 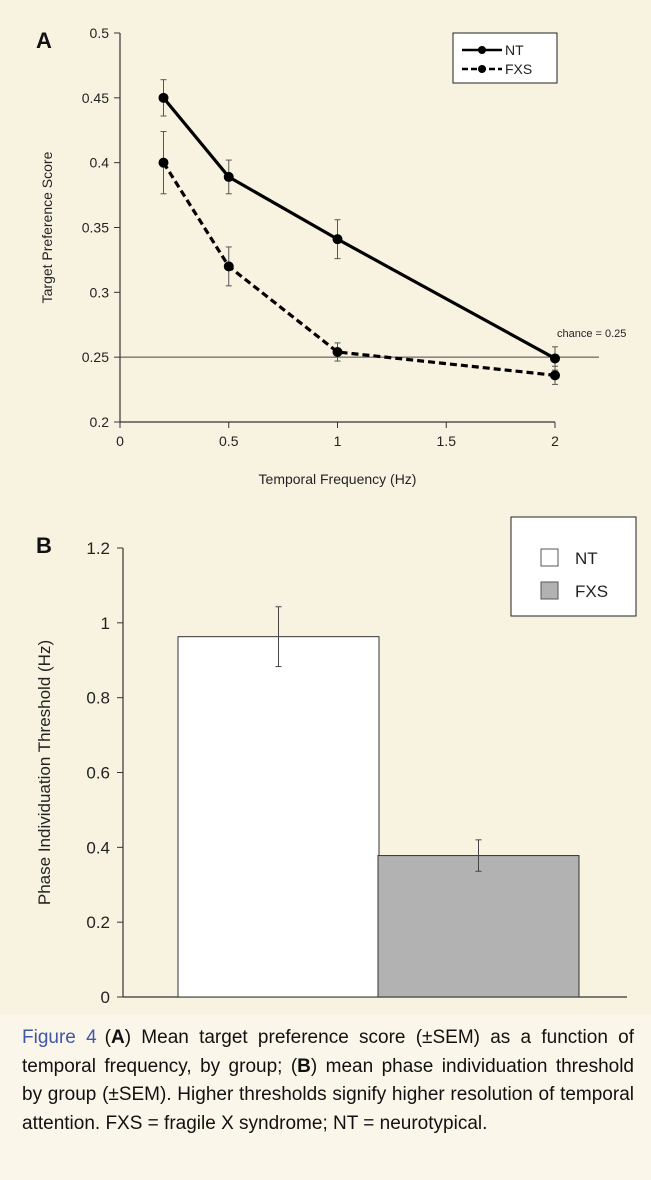 I want to click on panel-a-x-axis-label: Temporal Frequency (Hz), so click(x=338, y=479).